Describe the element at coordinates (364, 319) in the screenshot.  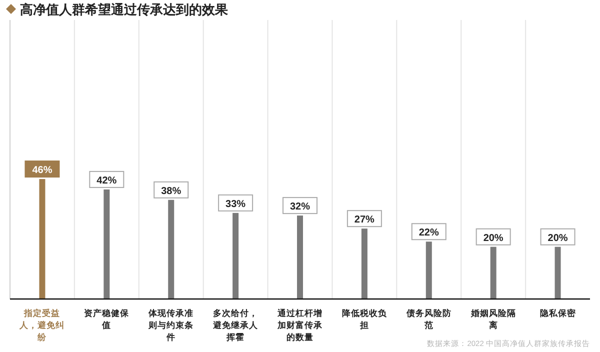
I see `x-tick-label: 降低税收负担` at that location.